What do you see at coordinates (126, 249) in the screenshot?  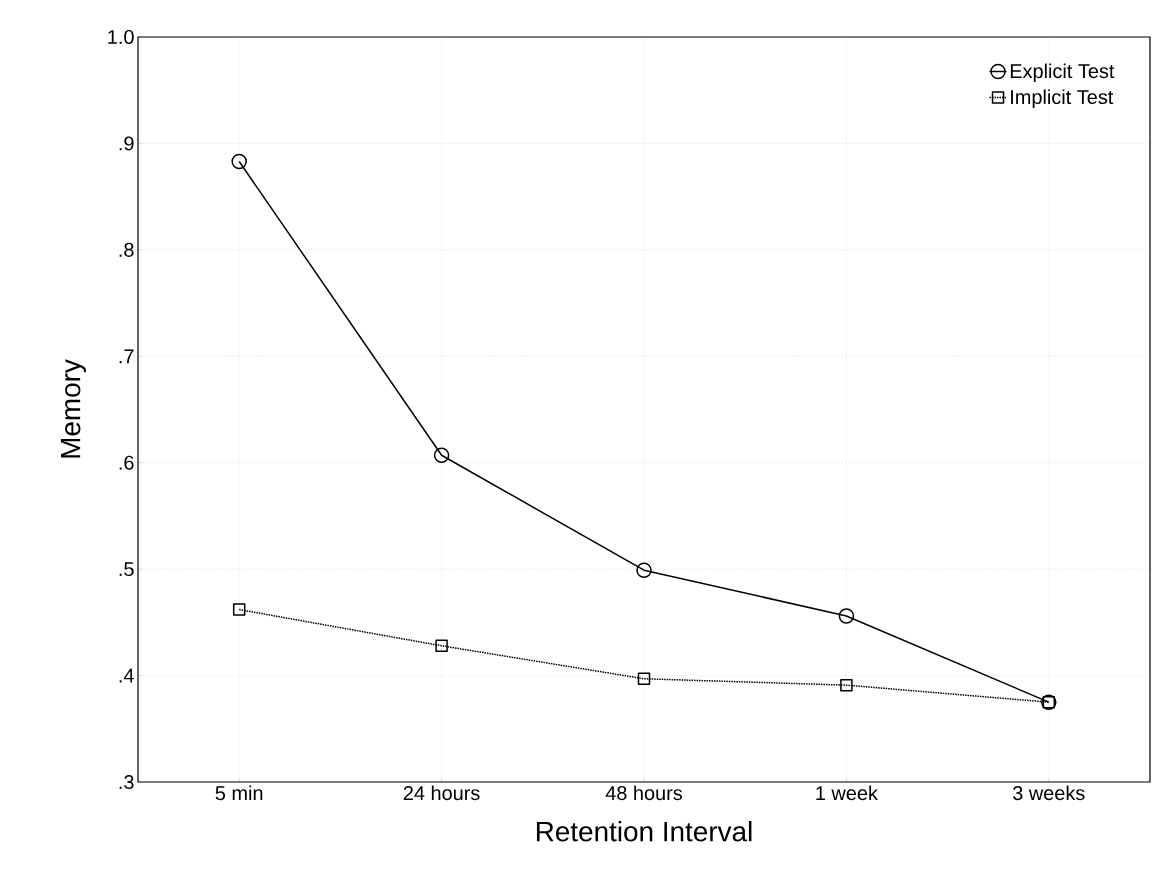 I see `y-tick-label: .8` at bounding box center [126, 249].